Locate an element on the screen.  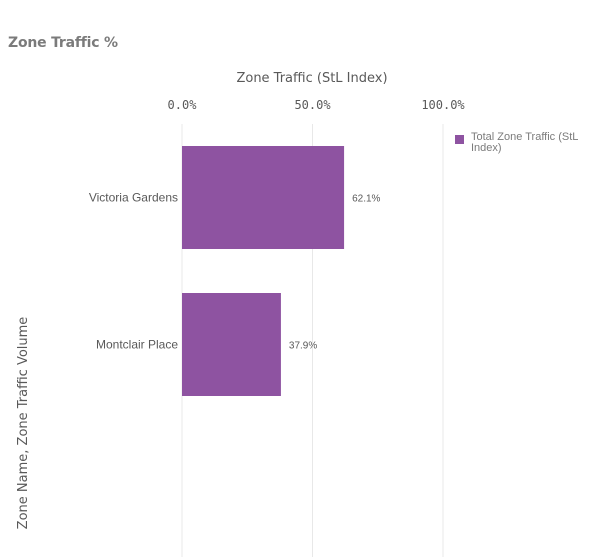
x-tick-label: 0.0% is located at coordinates (183, 105).